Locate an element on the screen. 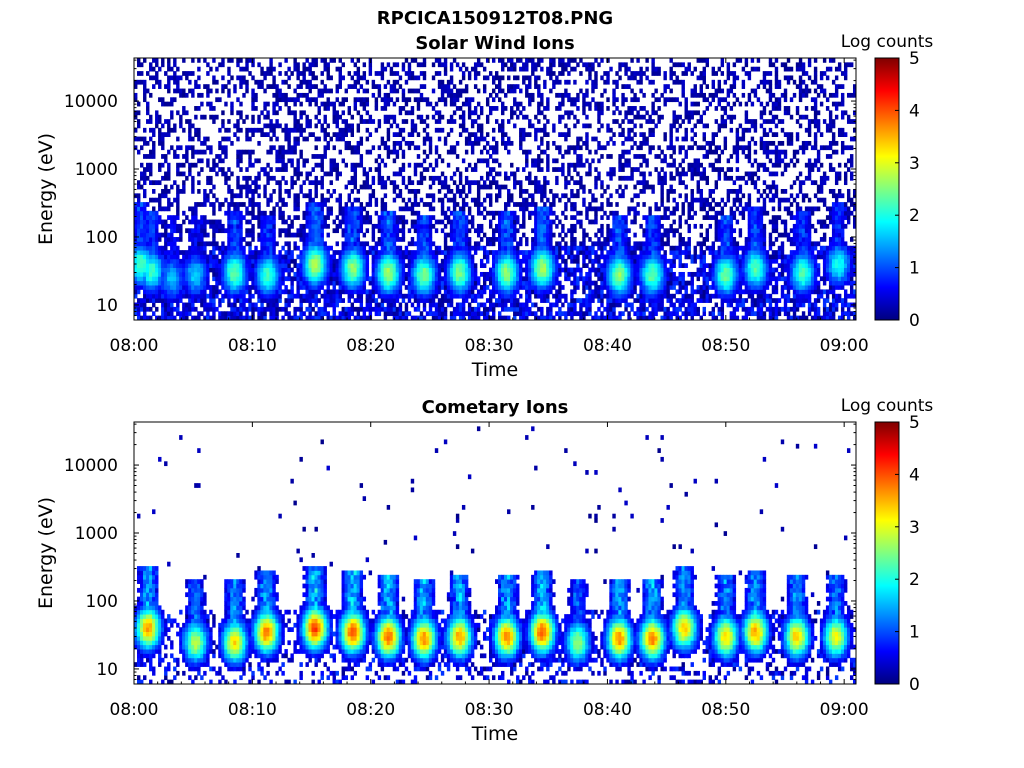 The height and width of the screenshot is (768, 1024). panel-title: Solar Wind Ions is located at coordinates (494, 43).